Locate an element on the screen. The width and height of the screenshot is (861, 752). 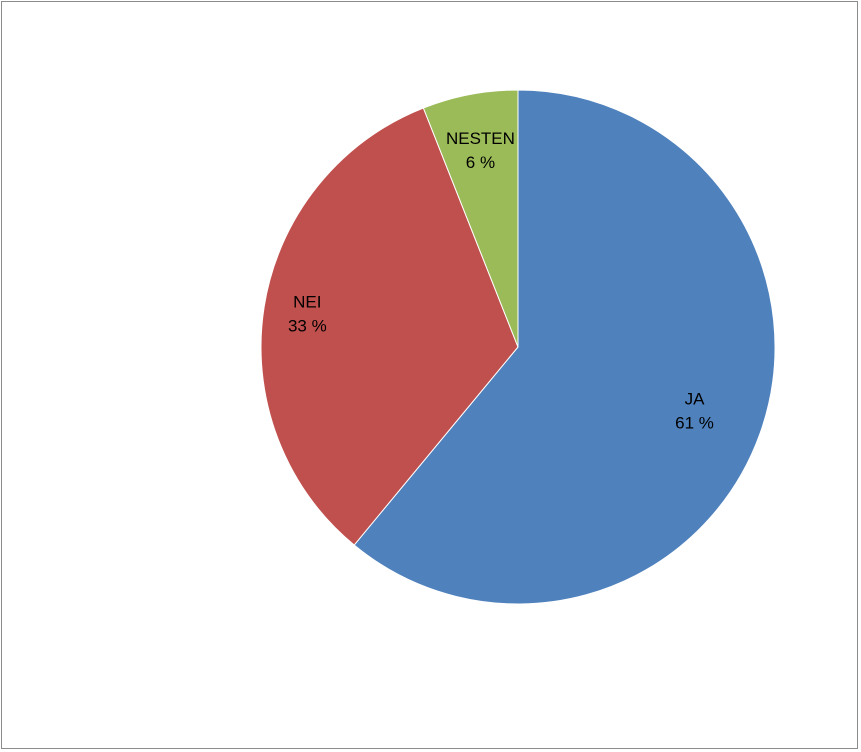
slice-value-label-nei: 33 % is located at coordinates (307, 326).